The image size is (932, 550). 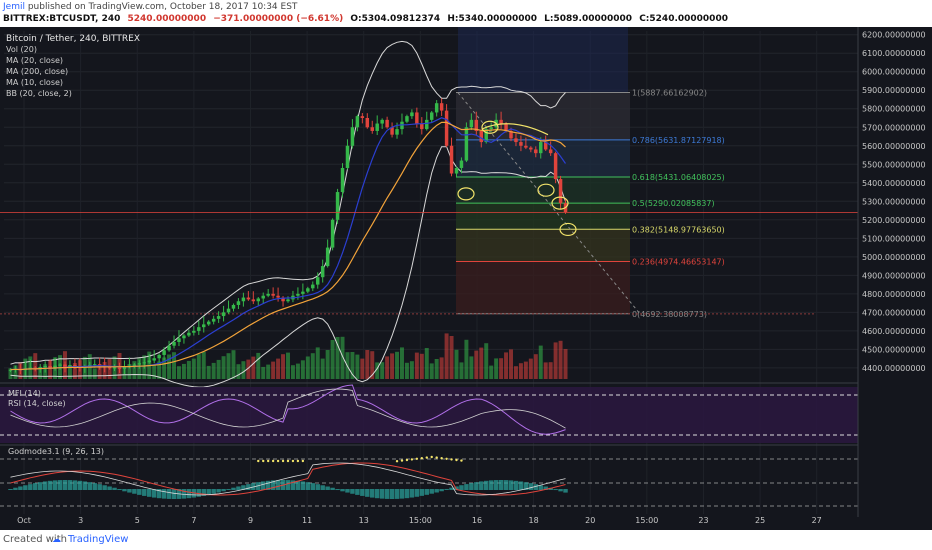 I want to click on author-link: Jemil, so click(x=14, y=7).